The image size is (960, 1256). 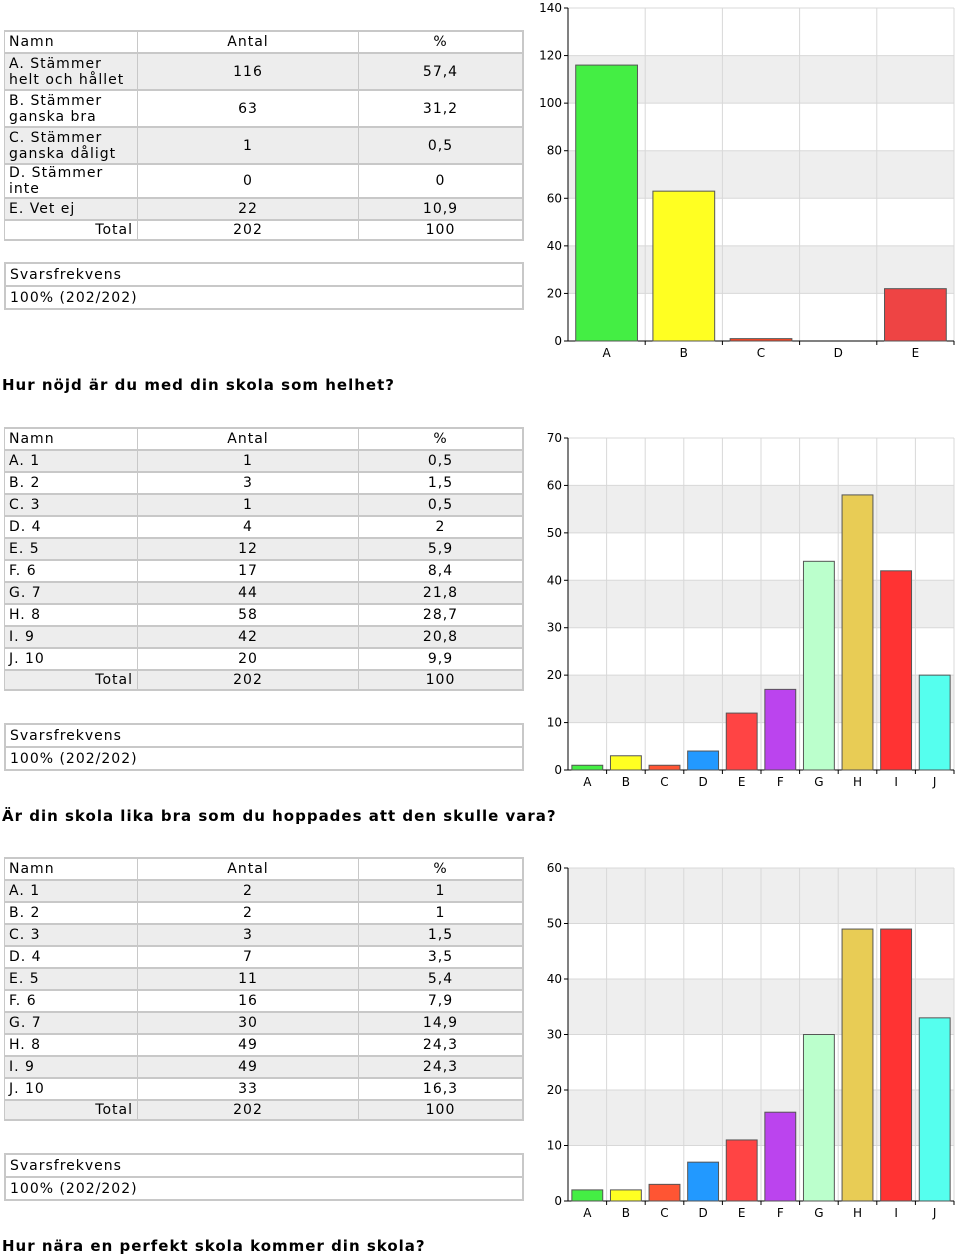 I want to click on row-count: 12, so click(x=247, y=548).